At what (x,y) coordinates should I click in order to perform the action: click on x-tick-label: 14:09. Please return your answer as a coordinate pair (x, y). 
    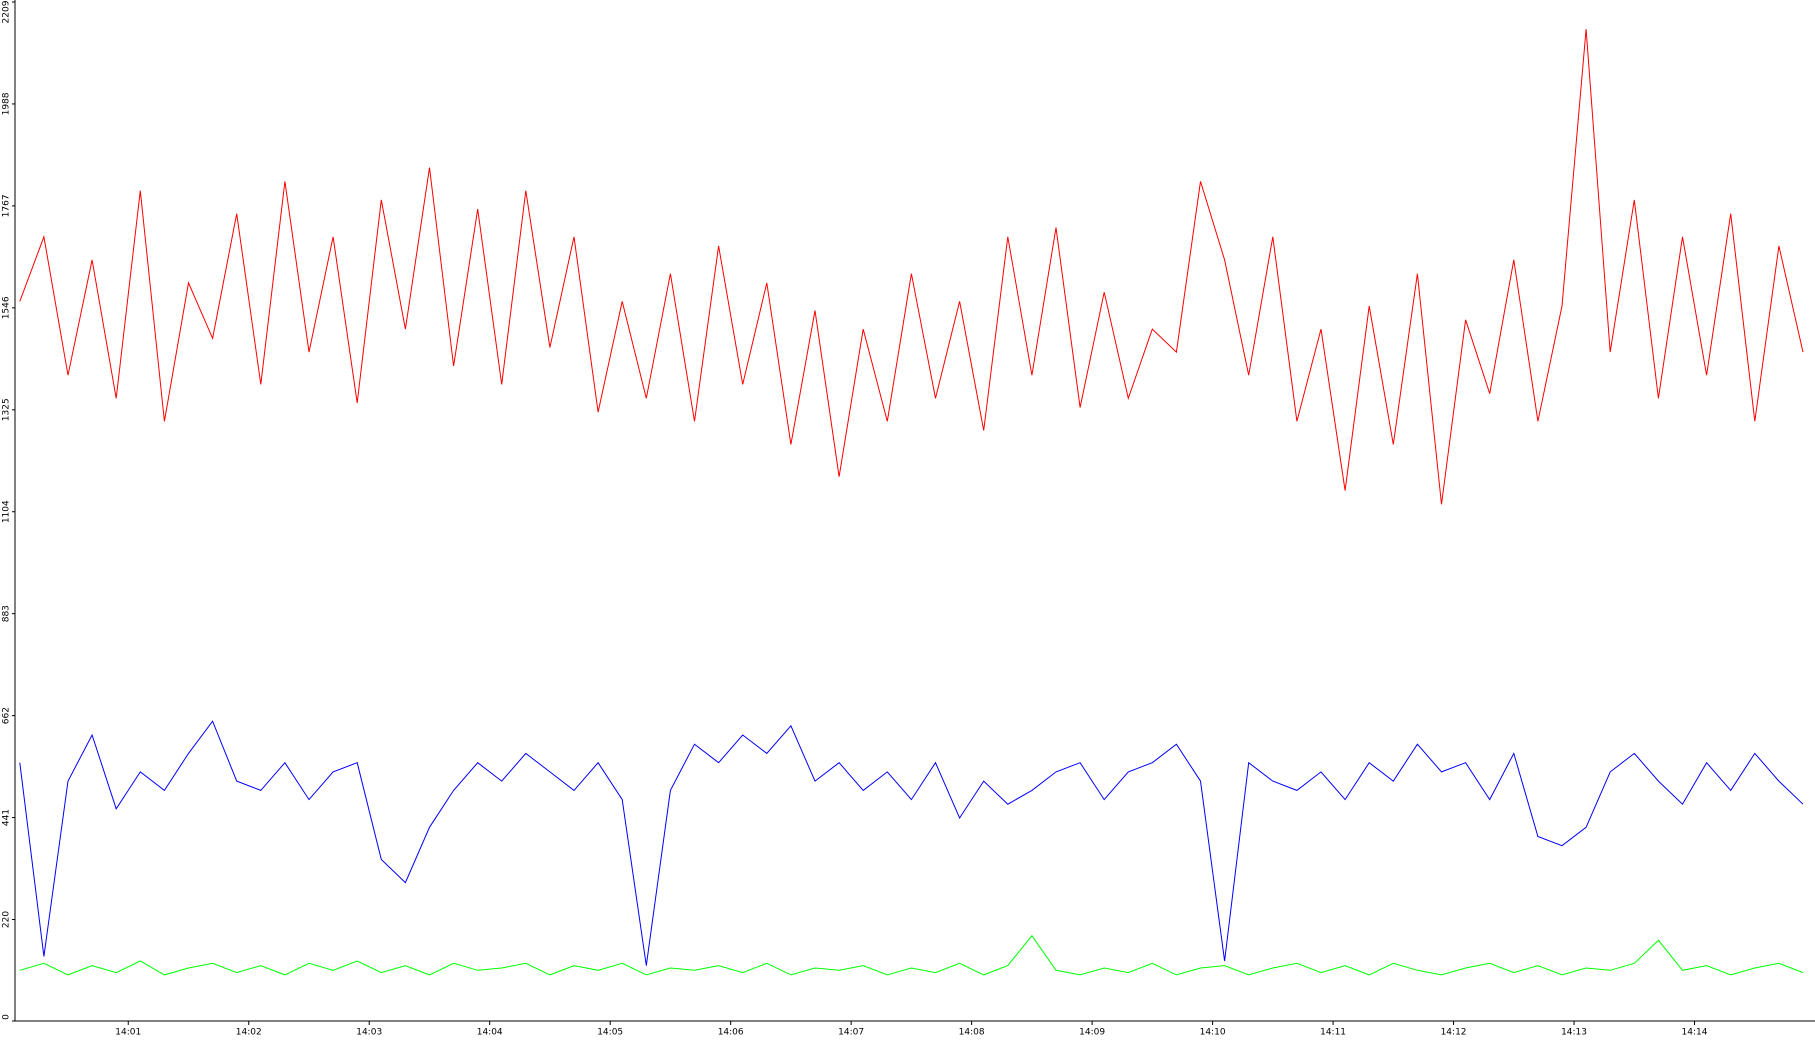
    Looking at the image, I should click on (1092, 1033).